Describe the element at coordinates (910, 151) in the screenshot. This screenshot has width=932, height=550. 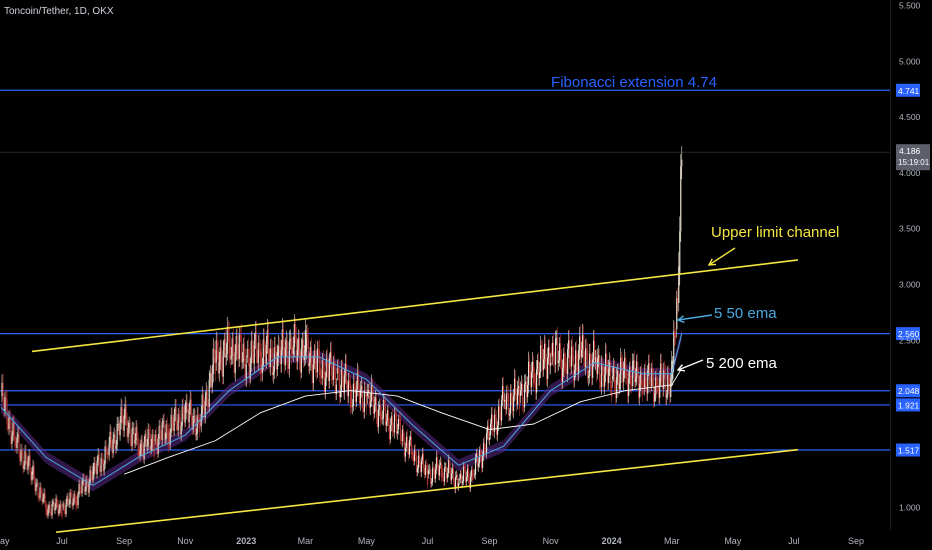
I see `current-price-label: 4.186` at that location.